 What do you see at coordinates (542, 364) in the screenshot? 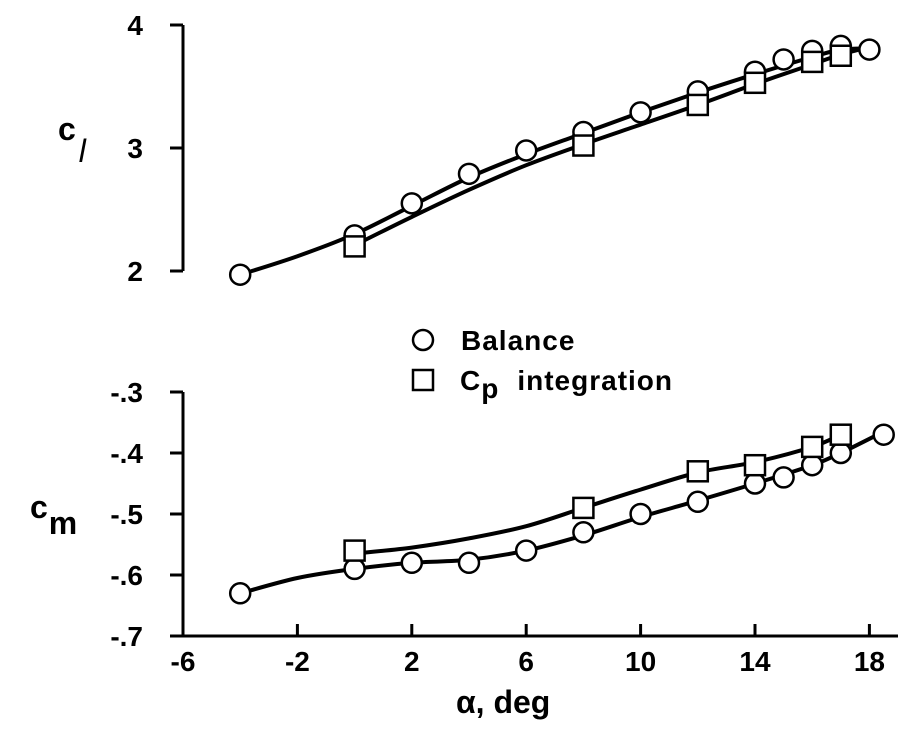
I see `legend: Balance Cp integration` at bounding box center [542, 364].